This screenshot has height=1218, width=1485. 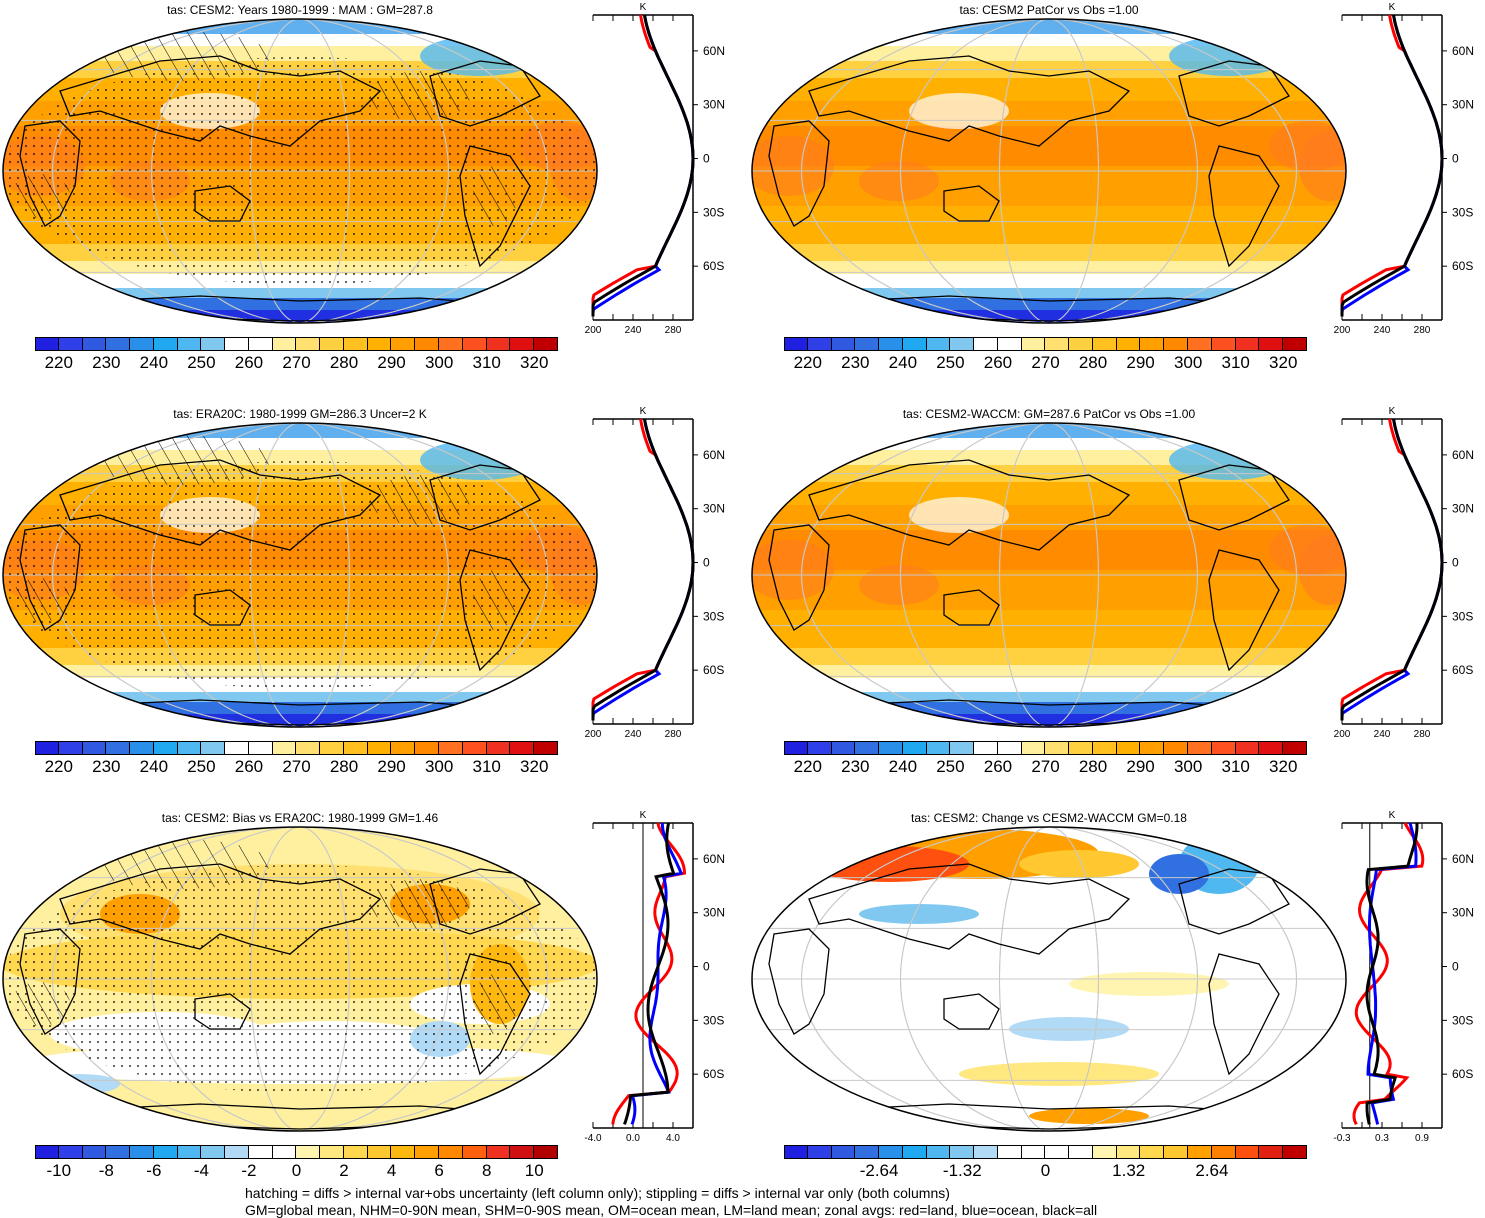 What do you see at coordinates (654, 977) in the screenshot?
I see `zonal-plot-5: K 60N 30N 0 30S 60S -4.0 0.0 4.0` at bounding box center [654, 977].